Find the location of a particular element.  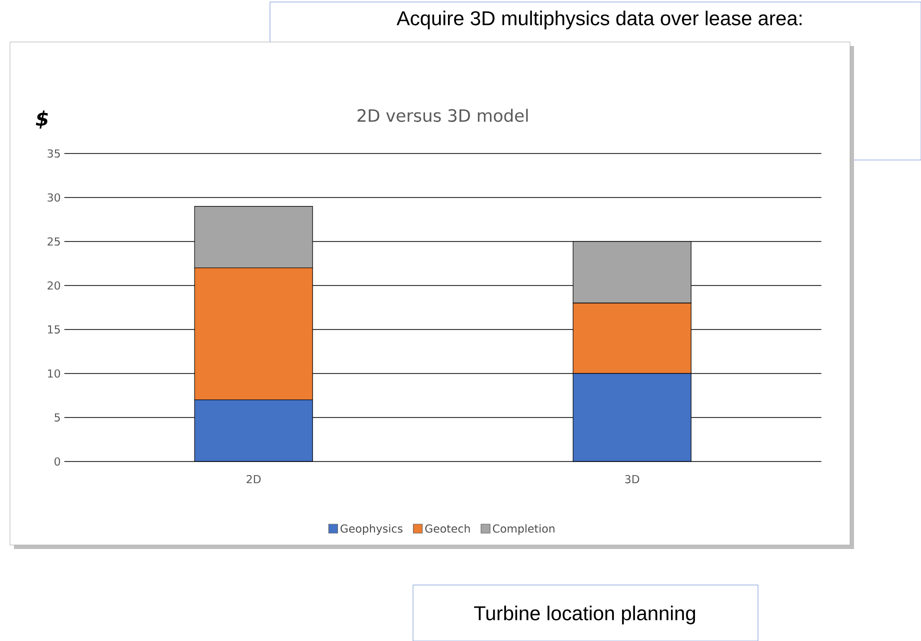

y-tick-label: 25 is located at coordinates (54, 241).